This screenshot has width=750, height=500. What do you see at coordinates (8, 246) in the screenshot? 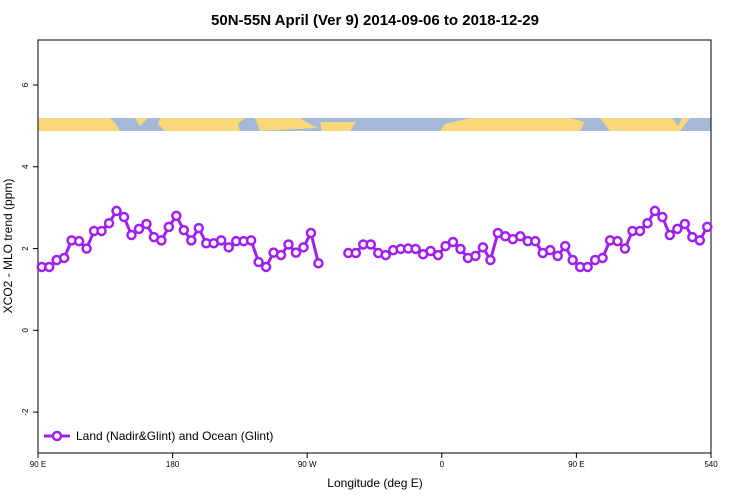
I see `y-axis-label: XCO2 - MLO trend (ppm)` at bounding box center [8, 246].